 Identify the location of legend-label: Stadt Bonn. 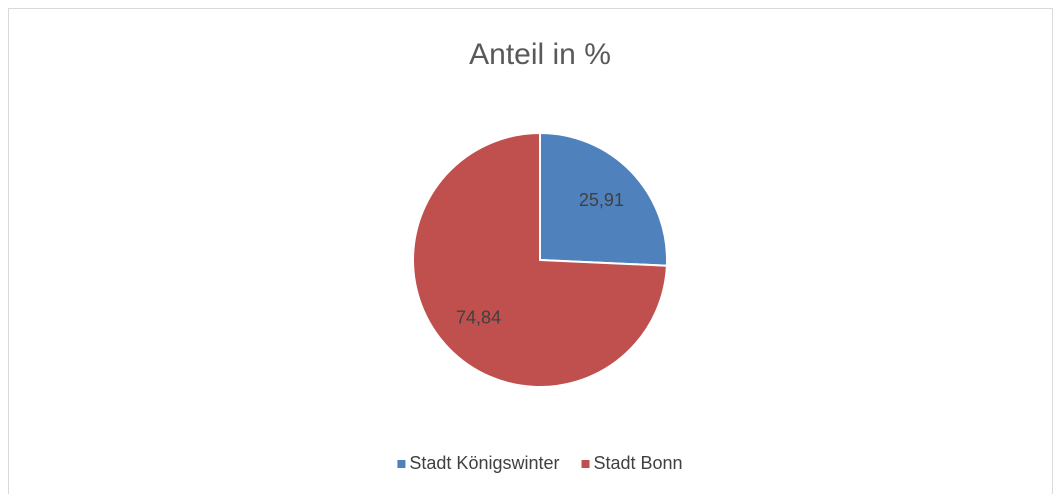
(638, 463).